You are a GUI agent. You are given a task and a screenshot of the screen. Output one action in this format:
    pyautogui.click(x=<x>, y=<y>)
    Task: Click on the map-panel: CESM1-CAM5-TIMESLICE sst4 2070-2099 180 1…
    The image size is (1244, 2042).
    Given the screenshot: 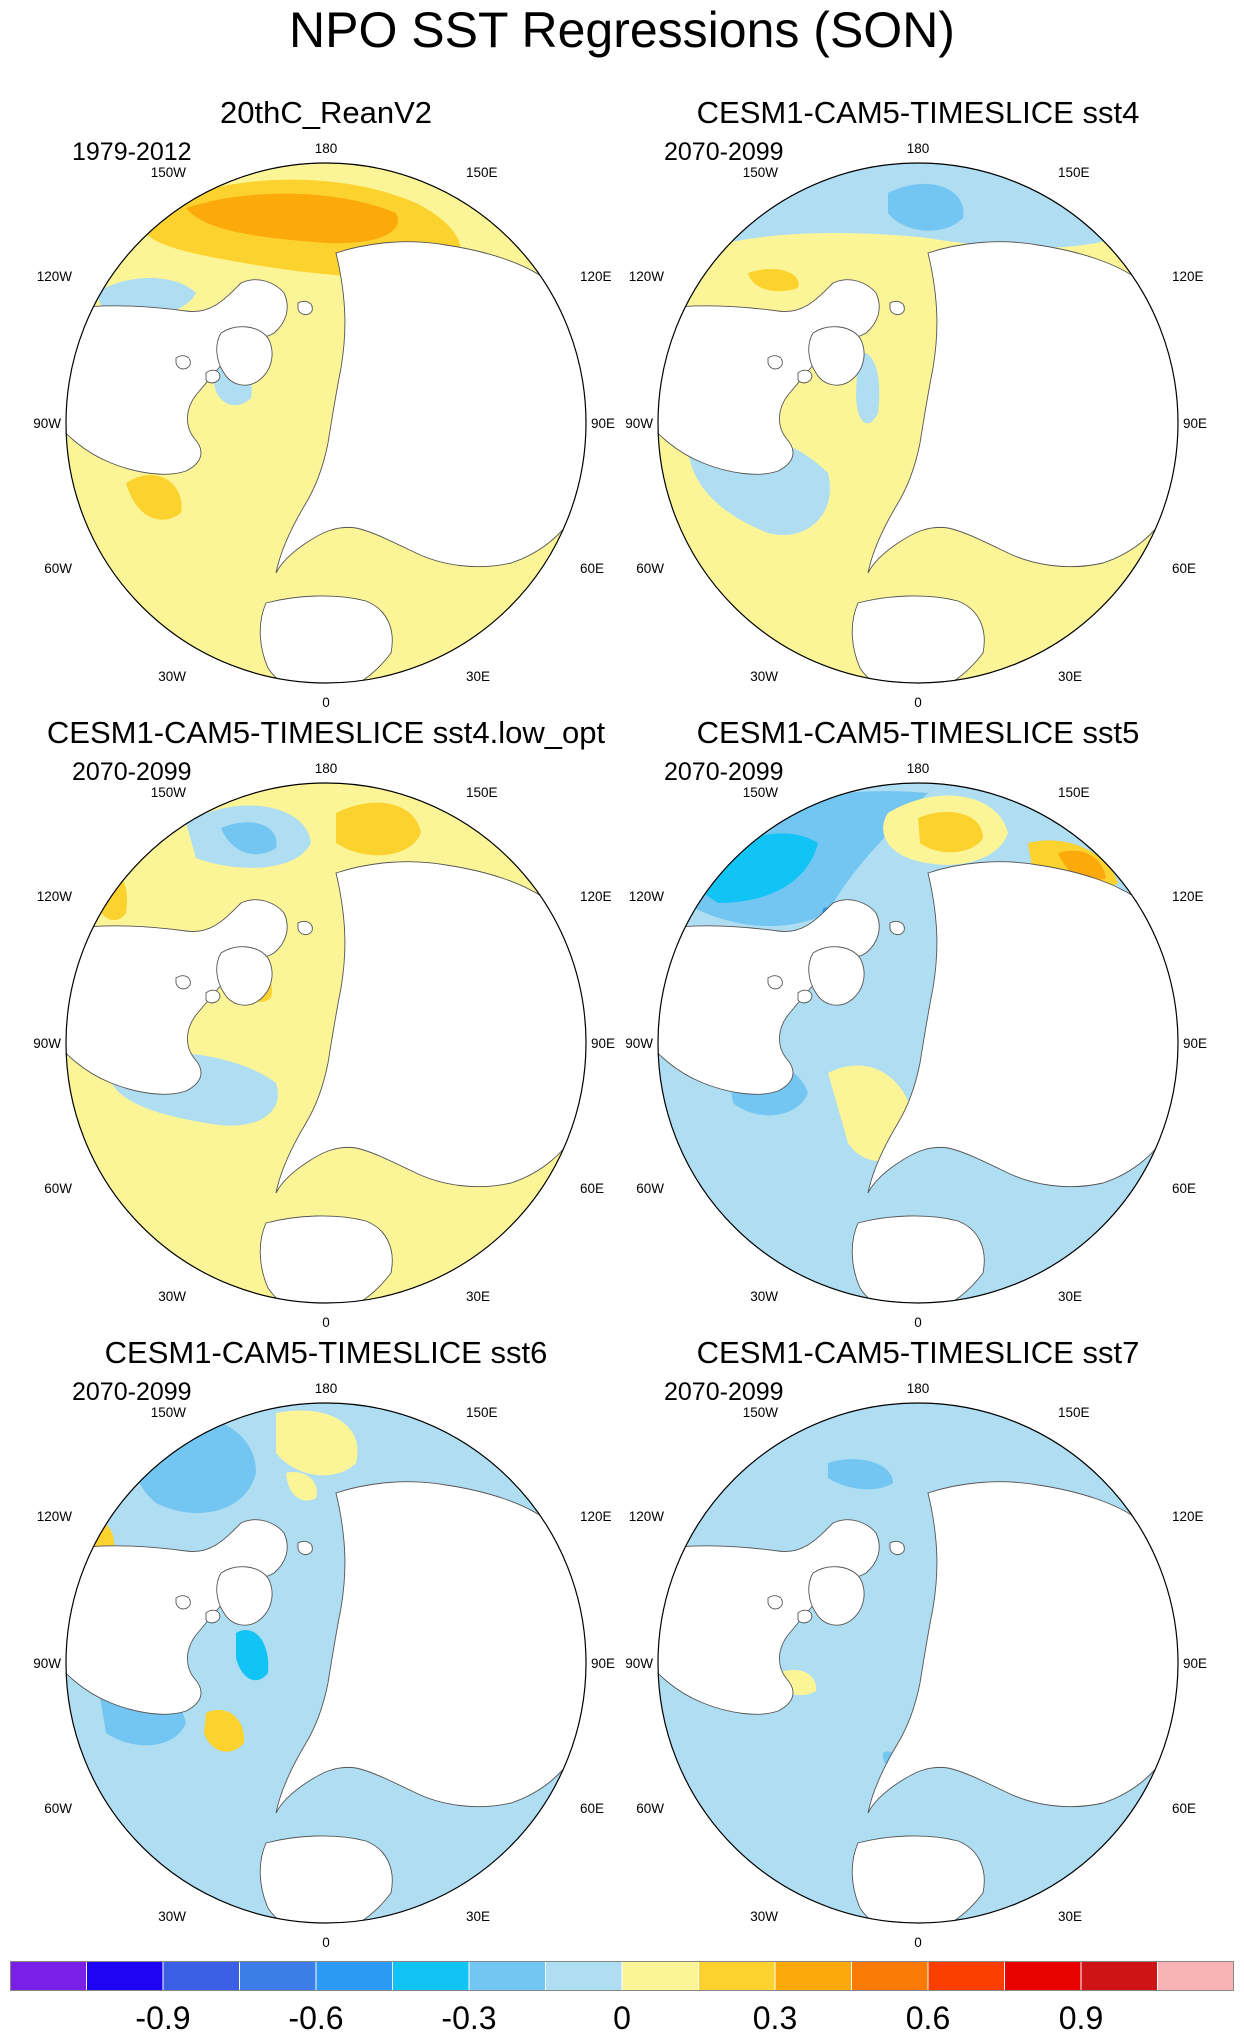 What is the action you would take?
    pyautogui.click(x=916, y=403)
    